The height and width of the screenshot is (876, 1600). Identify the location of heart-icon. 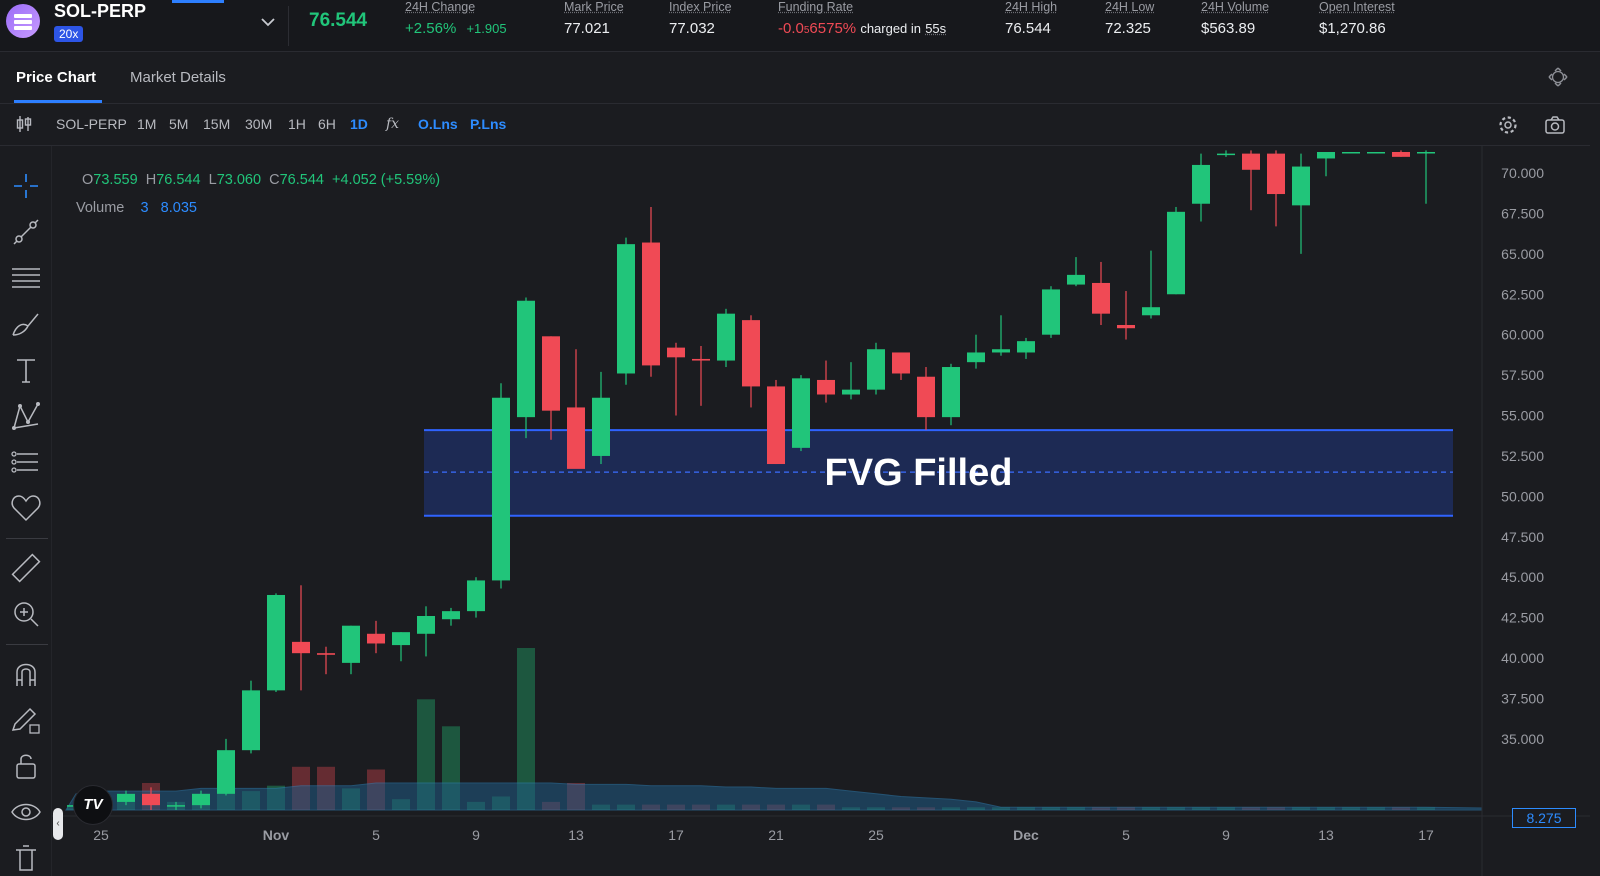
(26, 508).